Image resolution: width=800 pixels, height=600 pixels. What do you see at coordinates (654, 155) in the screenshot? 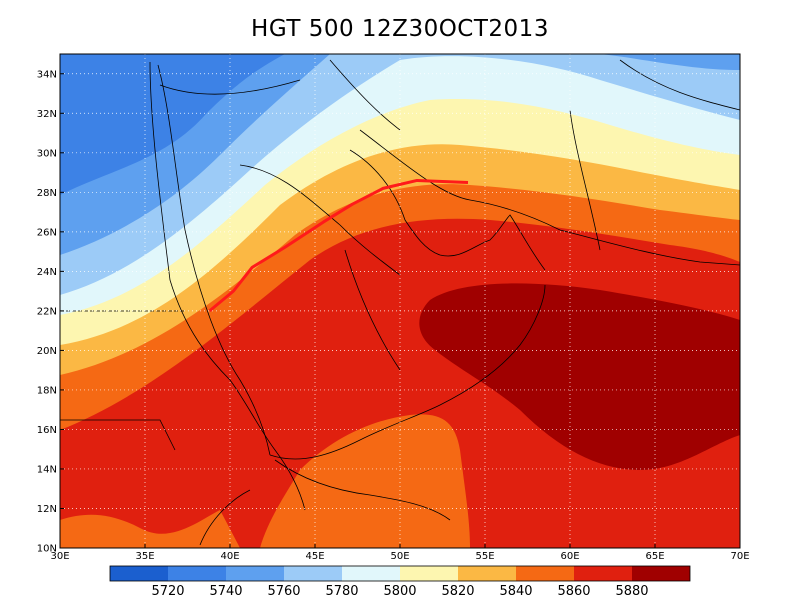
I see `border-iran-pak` at bounding box center [654, 155].